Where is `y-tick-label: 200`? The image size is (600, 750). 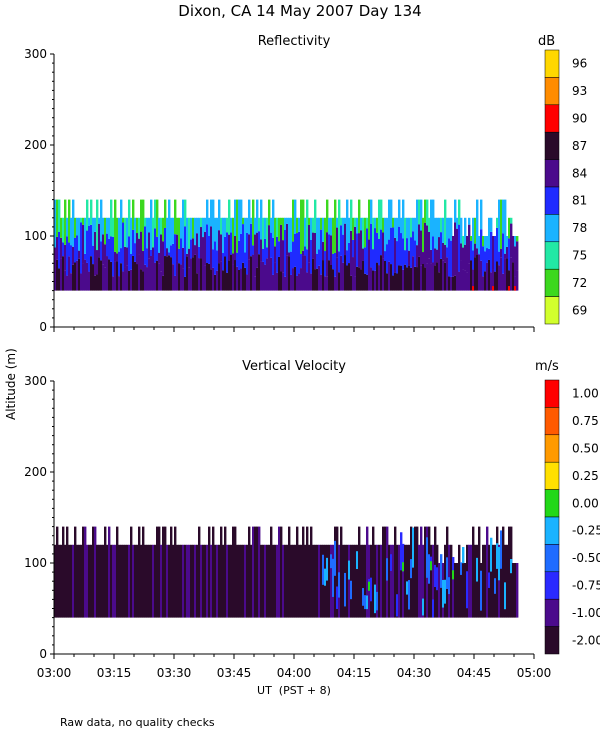 y-tick-label: 200 is located at coordinates (35, 472).